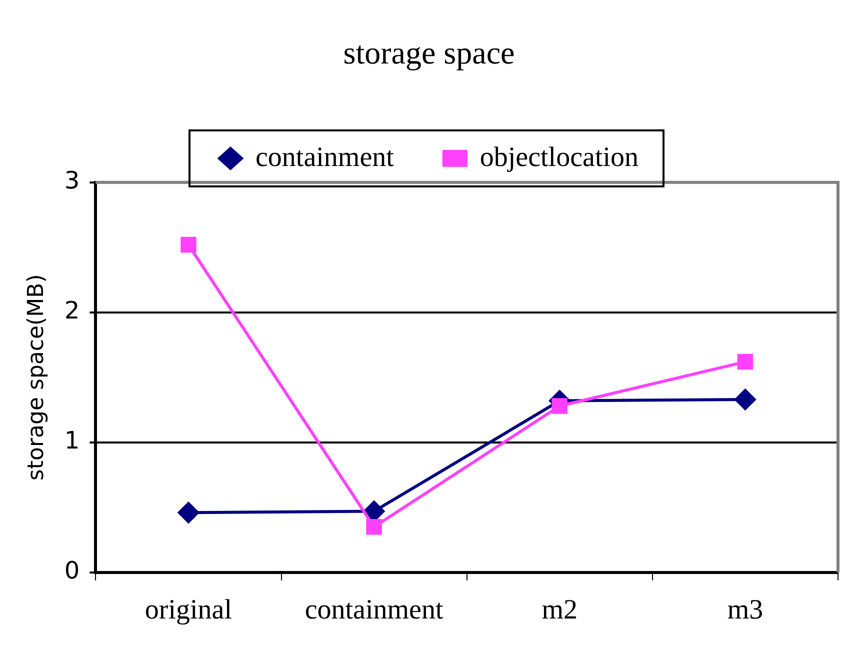 This screenshot has height=652, width=850. What do you see at coordinates (374, 610) in the screenshot?
I see `x-tick-label: containment` at bounding box center [374, 610].